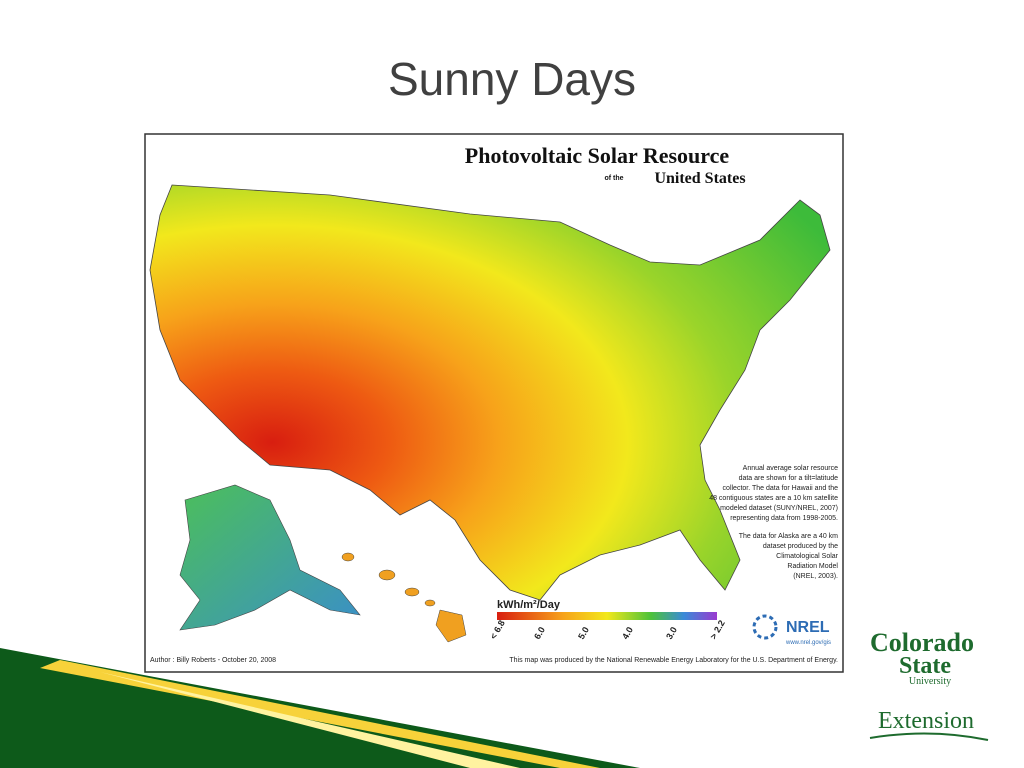  What do you see at coordinates (270, 557) in the screenshot?
I see `alaska` at bounding box center [270, 557].